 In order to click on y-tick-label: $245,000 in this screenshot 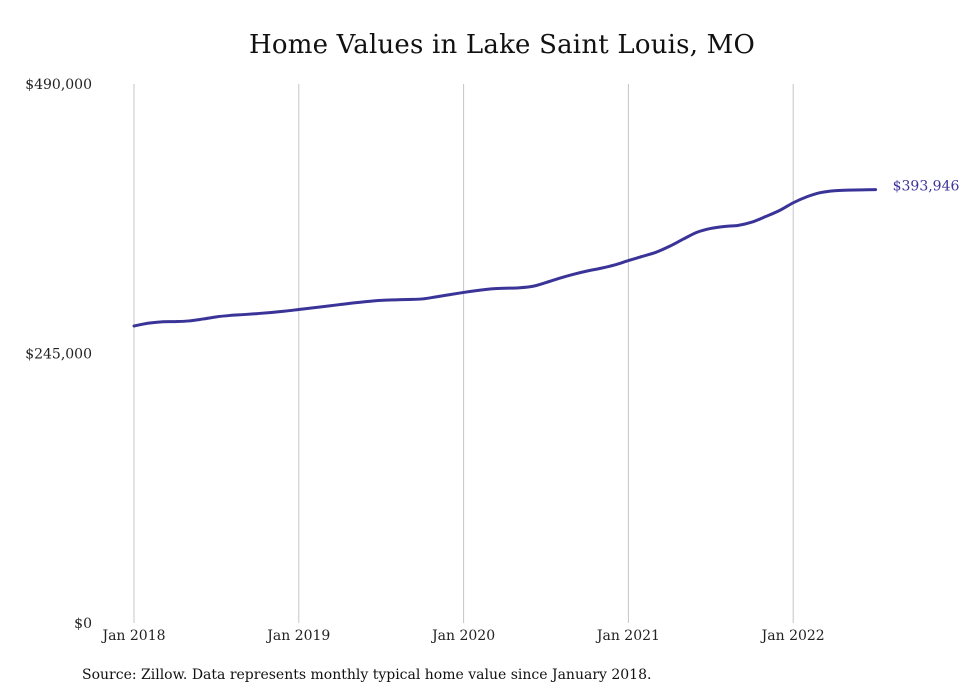, I will do `click(58, 355)`.